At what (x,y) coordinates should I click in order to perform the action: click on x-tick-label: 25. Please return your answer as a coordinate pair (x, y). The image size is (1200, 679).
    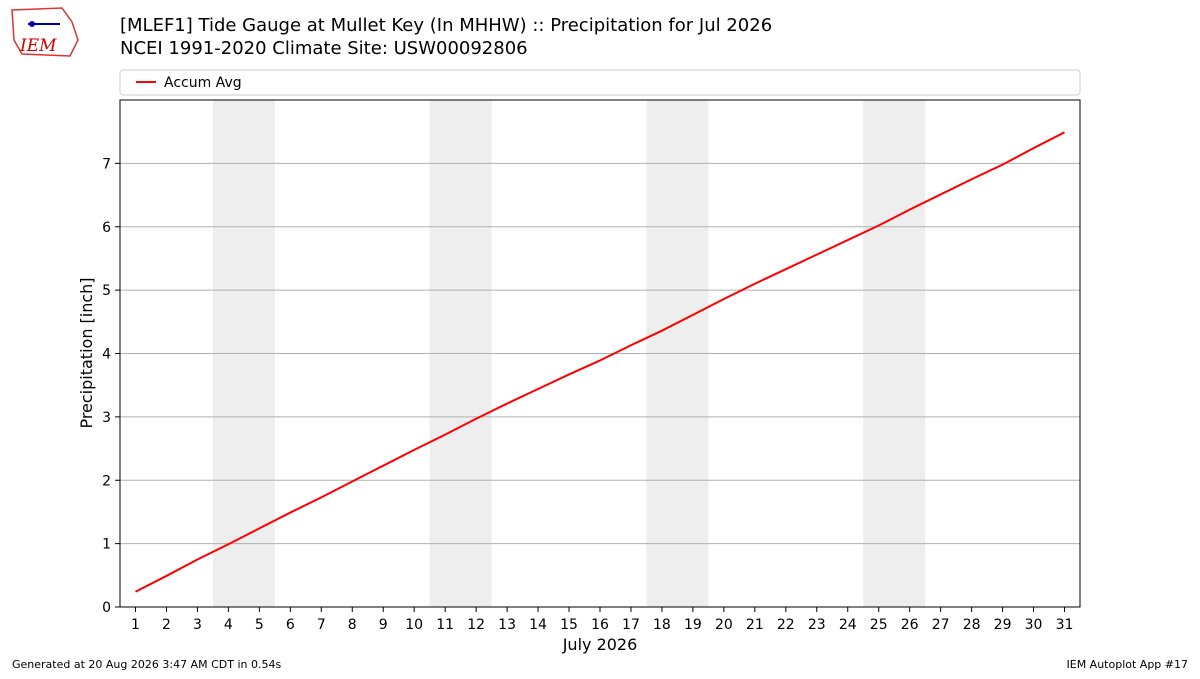
    Looking at the image, I should click on (879, 625).